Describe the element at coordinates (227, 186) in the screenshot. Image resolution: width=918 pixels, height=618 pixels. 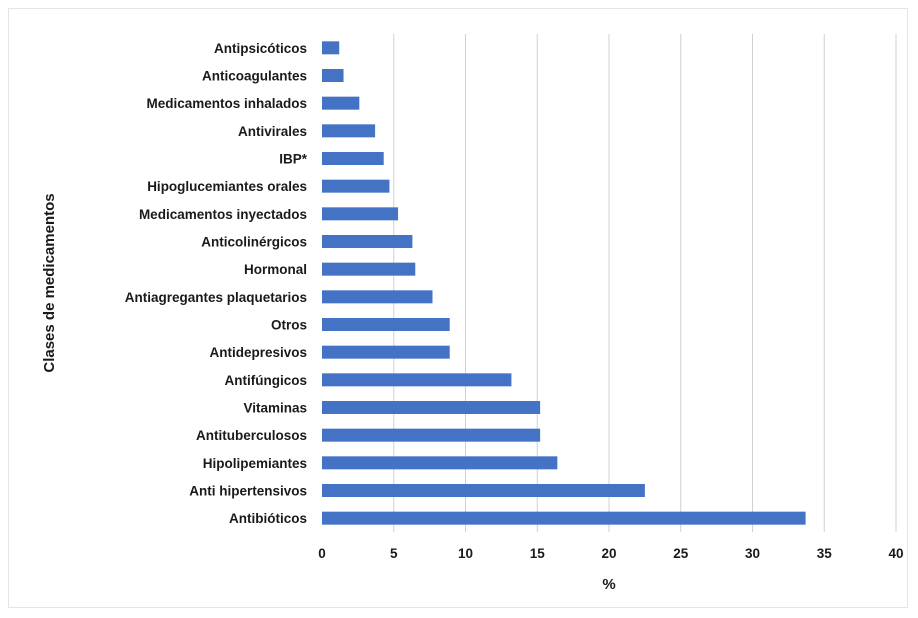
I see `category-label: Hipoglucemiantes orales` at that location.